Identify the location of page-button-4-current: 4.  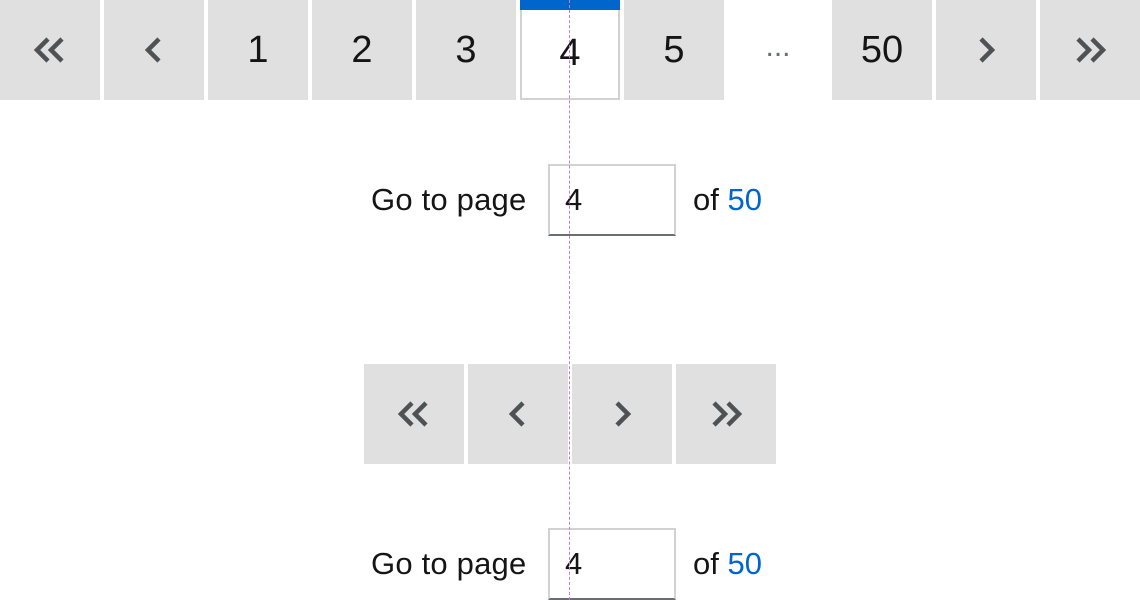
(570, 50).